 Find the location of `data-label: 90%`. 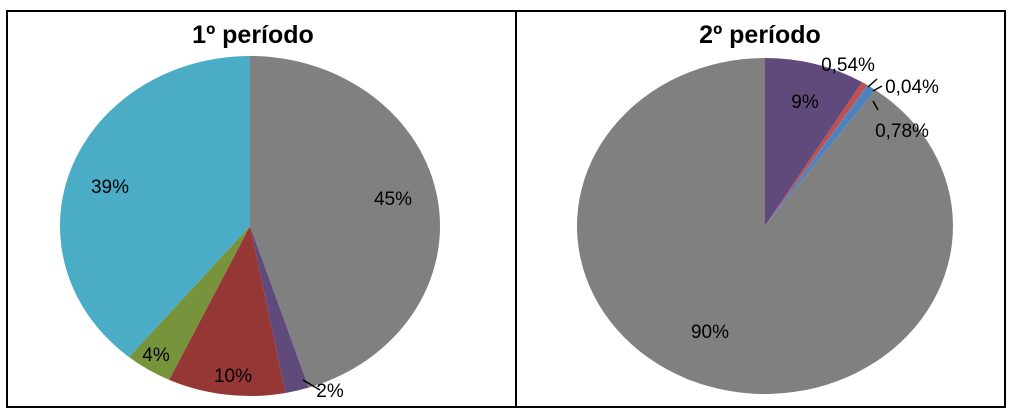

data-label: 90% is located at coordinates (710, 332).